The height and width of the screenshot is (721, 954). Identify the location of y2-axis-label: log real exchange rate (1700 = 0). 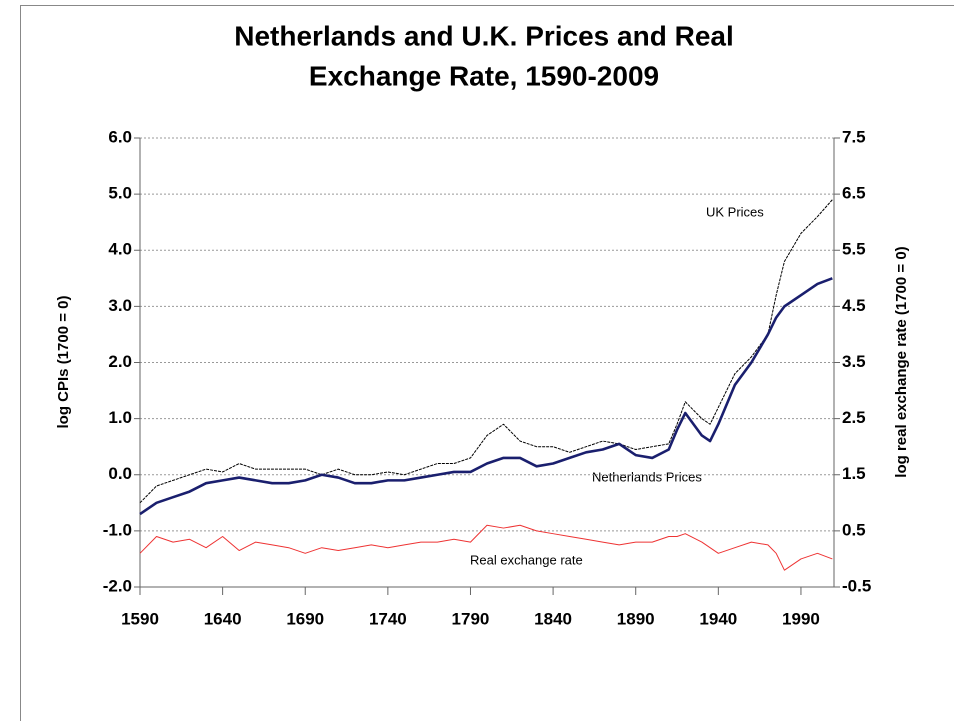
(901, 361).